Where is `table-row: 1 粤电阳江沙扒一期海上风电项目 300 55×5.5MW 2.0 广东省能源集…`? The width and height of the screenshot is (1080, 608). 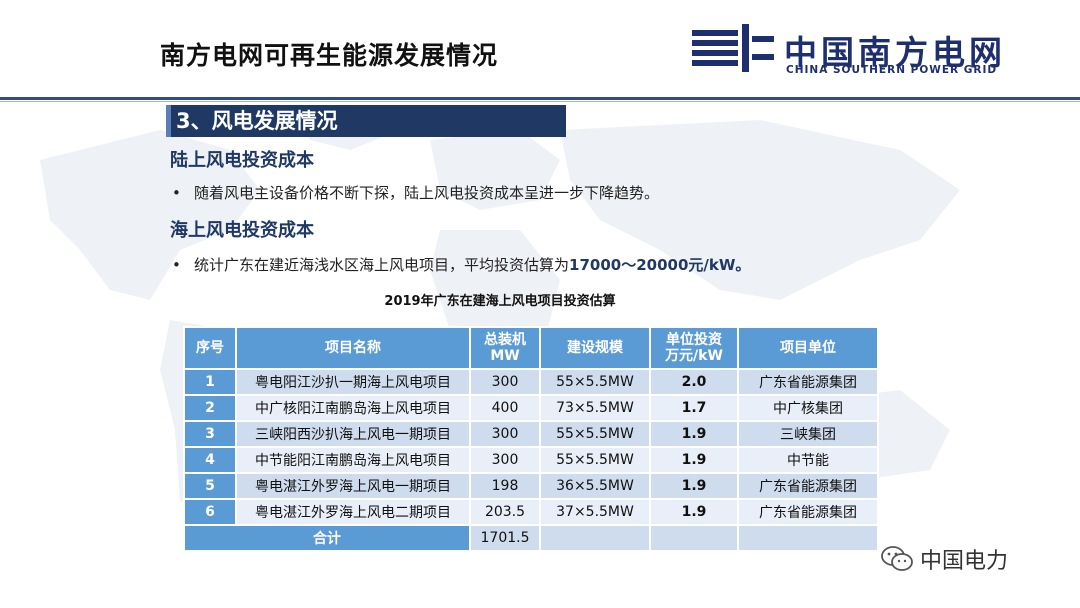 table-row: 1 粤电阳江沙扒一期海上风电项目 300 55×5.5MW 2.0 广东省能源集… is located at coordinates (531, 382).